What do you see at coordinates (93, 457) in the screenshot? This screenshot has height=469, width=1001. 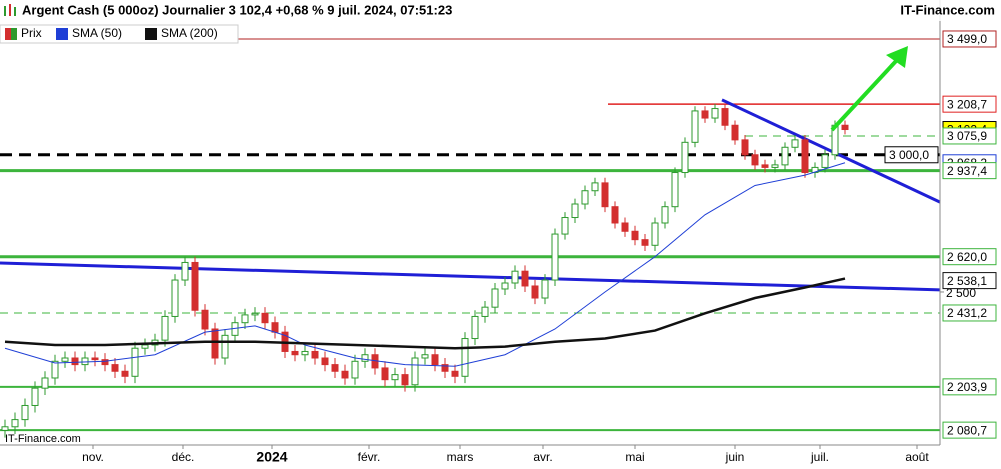 I see `x-tick-label: nov.` at bounding box center [93, 457].